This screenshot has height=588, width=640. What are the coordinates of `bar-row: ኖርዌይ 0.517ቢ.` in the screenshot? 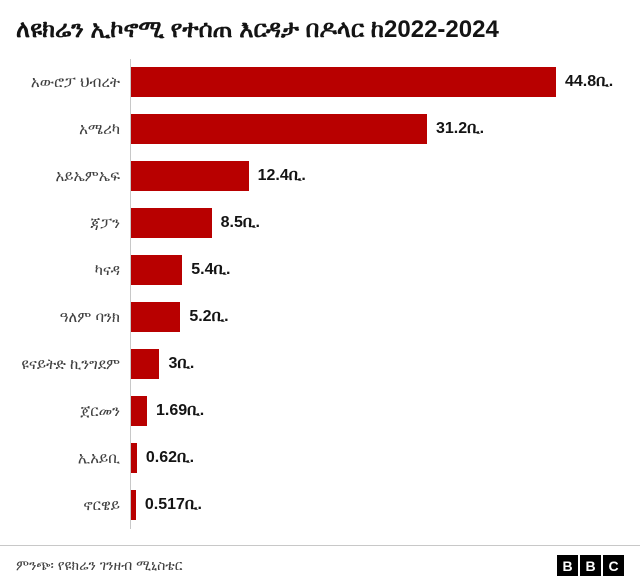 It's located at (320, 505).